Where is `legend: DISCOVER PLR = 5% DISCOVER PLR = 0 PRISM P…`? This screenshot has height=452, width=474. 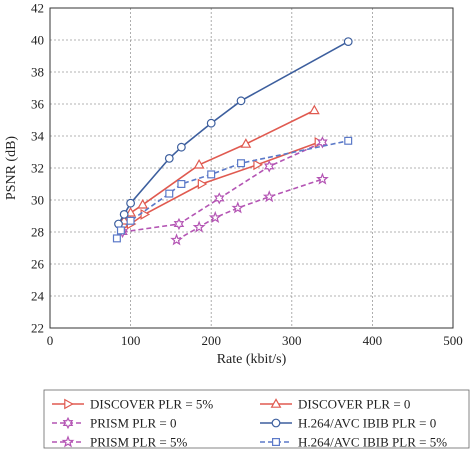
legend: DISCOVER PLR = 5% DISCOVER PLR = 0 PRISM P… is located at coordinates (256, 419).